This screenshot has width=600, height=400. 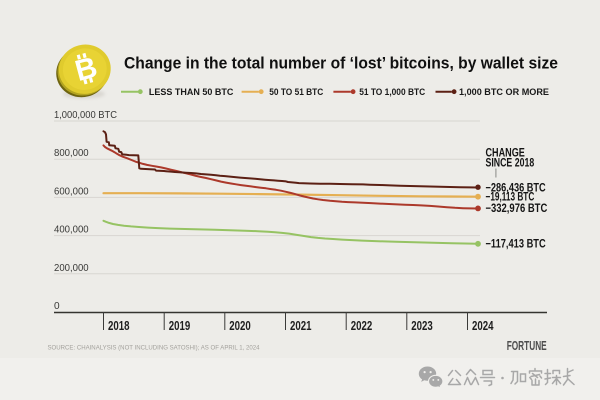 What do you see at coordinates (240, 326) in the screenshot?
I see `svg-text: 2020` at bounding box center [240, 326].